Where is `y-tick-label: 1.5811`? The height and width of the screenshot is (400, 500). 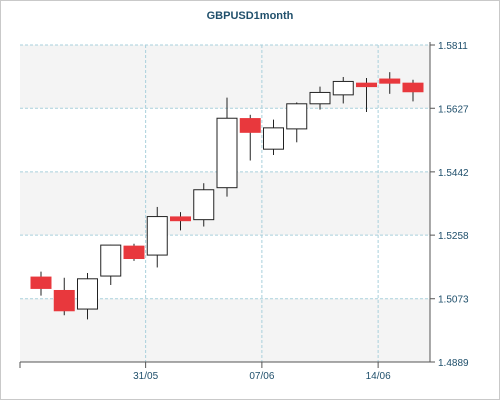
y-tick-label: 1.5811 is located at coordinates (453, 46).